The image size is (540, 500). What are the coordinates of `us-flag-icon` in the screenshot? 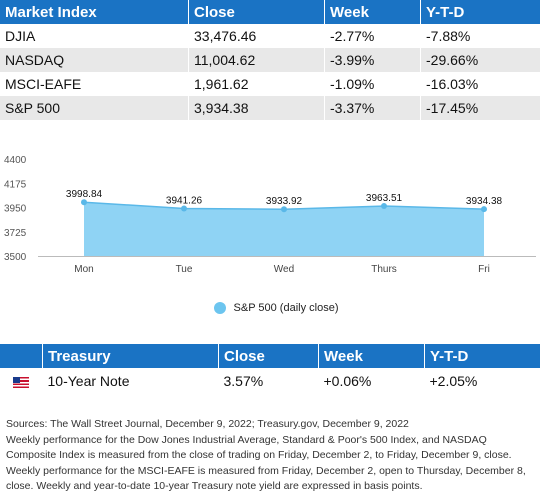 It's located at (21, 382).